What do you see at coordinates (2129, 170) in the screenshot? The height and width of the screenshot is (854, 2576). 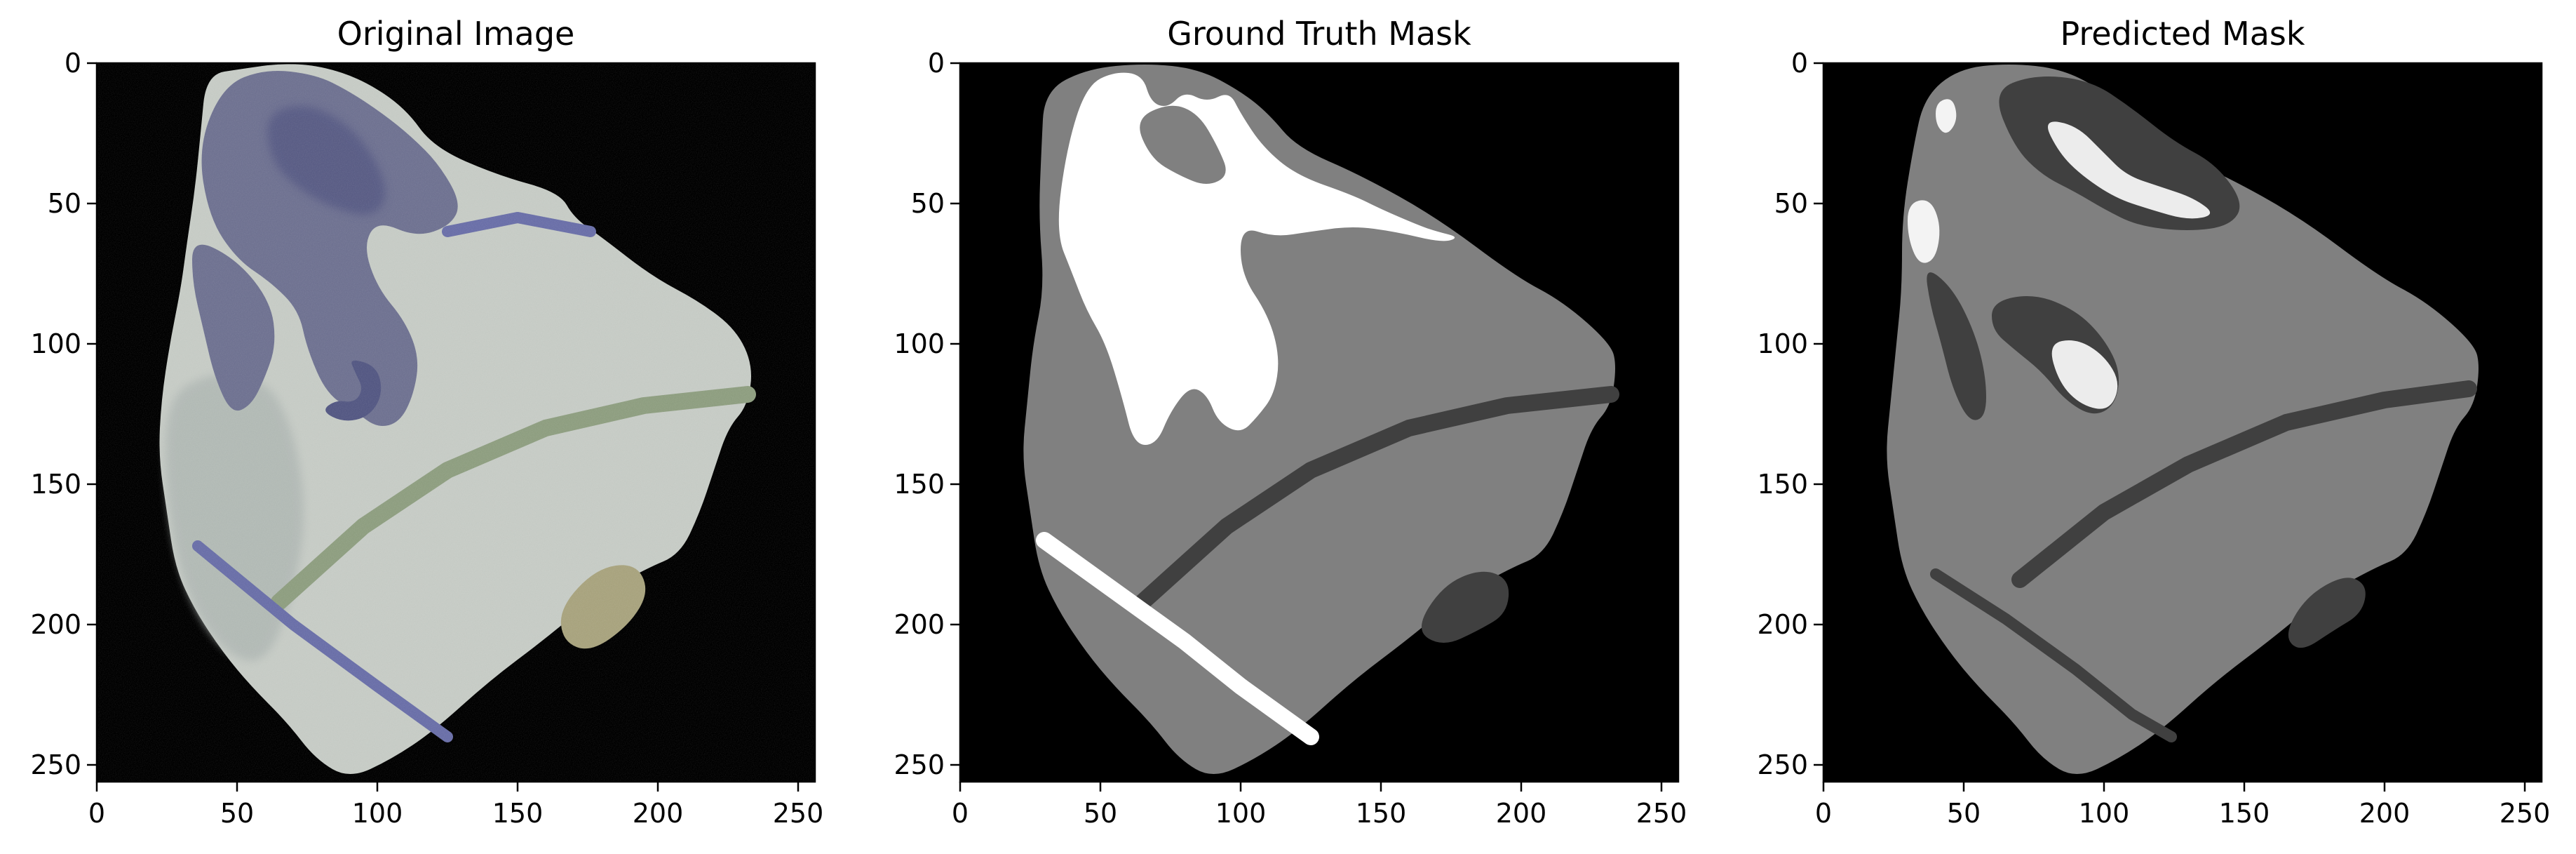 I see `pred-bright-upper` at bounding box center [2129, 170].